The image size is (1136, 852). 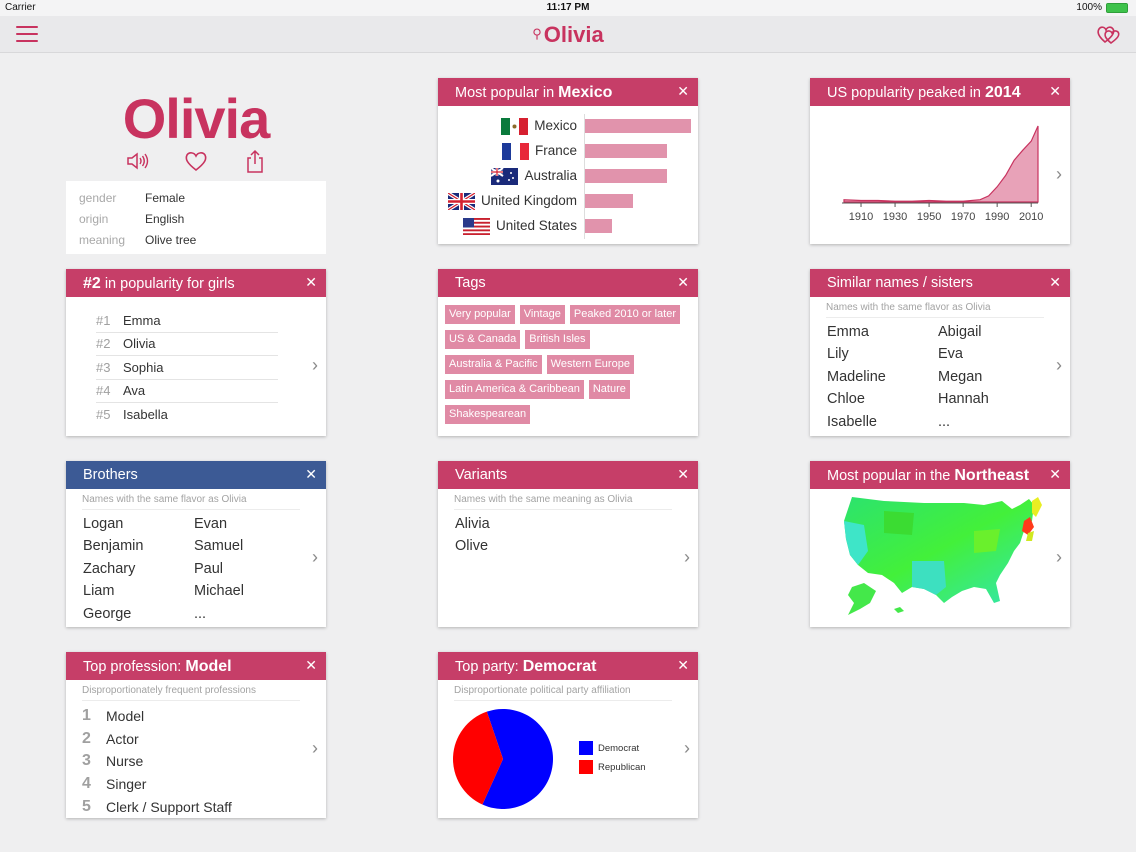 I want to click on list-item: Isabelle, so click(x=852, y=421).